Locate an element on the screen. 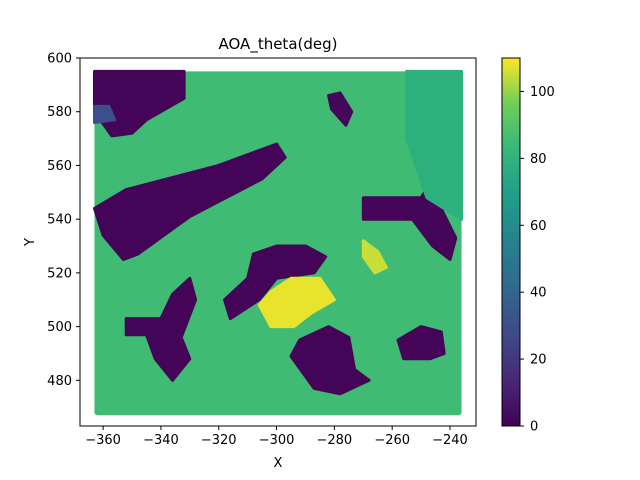  colorbar-tick-label: 100 is located at coordinates (542, 92).